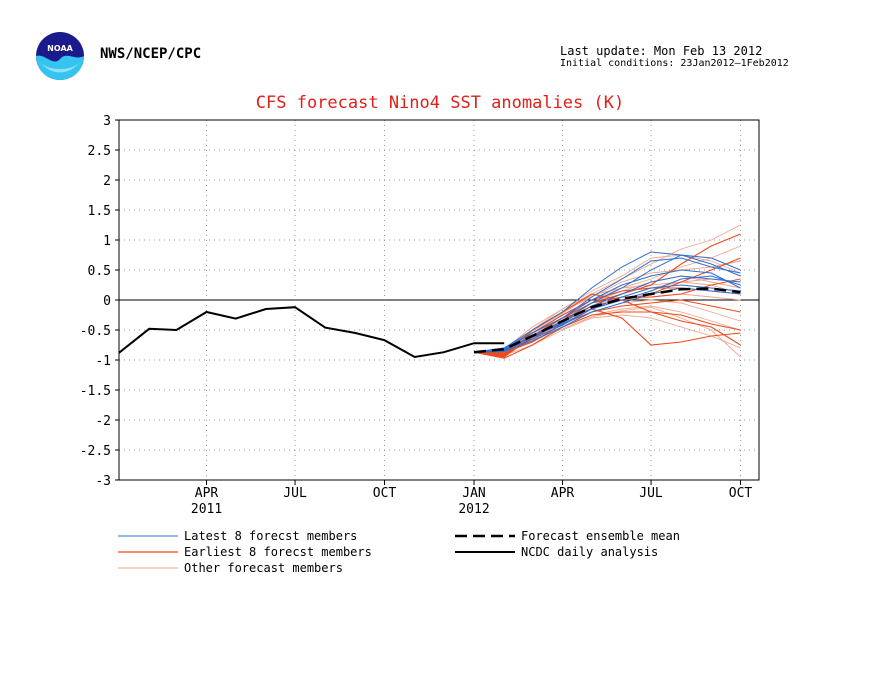 The height and width of the screenshot is (680, 880). I want to click on x-tick-year-label: 2011, so click(206, 509).